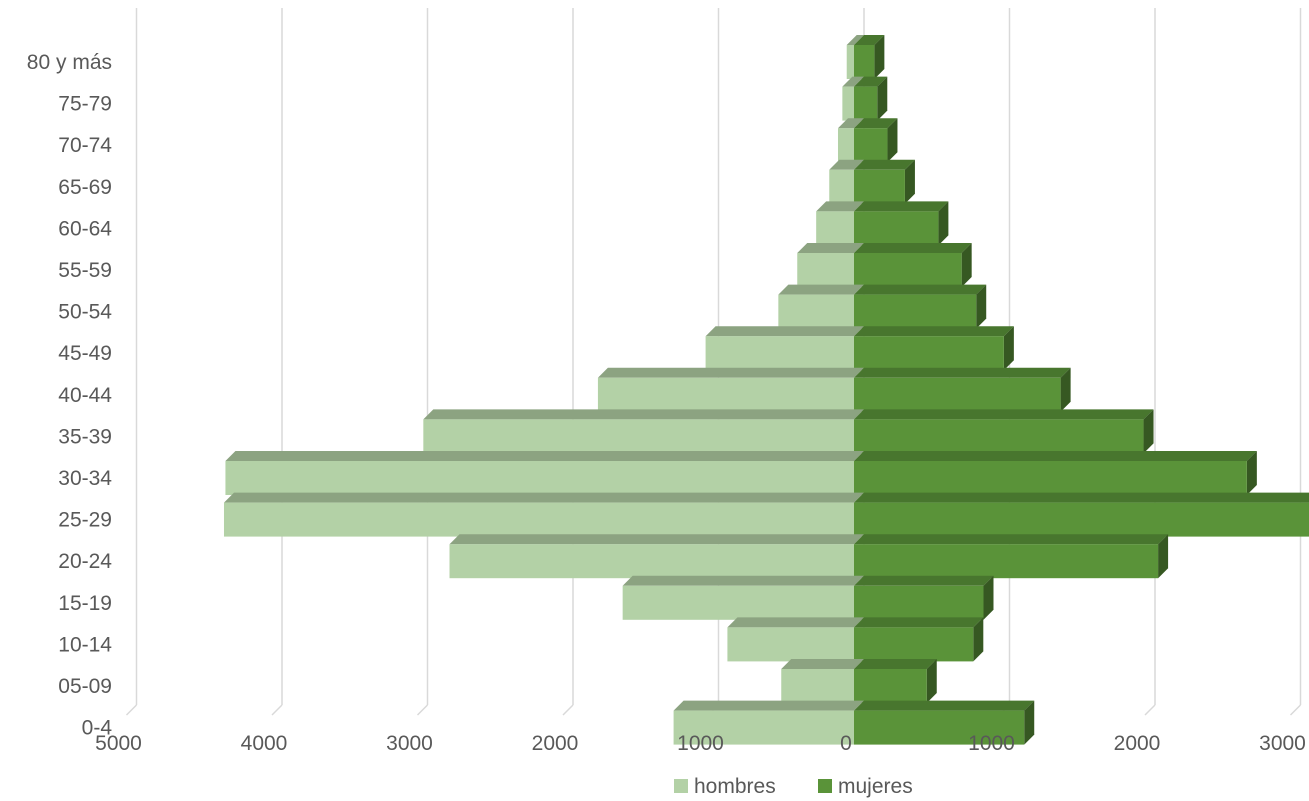 This screenshot has height=801, width=1309. Describe the element at coordinates (681, 786) in the screenshot. I see `legend-swatch-hombres` at that location.